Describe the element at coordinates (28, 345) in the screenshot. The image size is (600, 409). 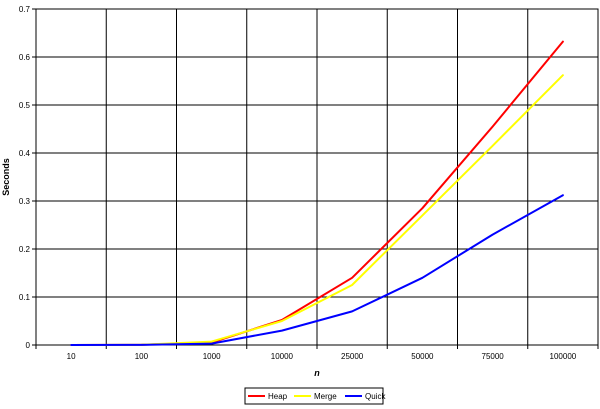
I see `y-tick-label: 0` at that location.